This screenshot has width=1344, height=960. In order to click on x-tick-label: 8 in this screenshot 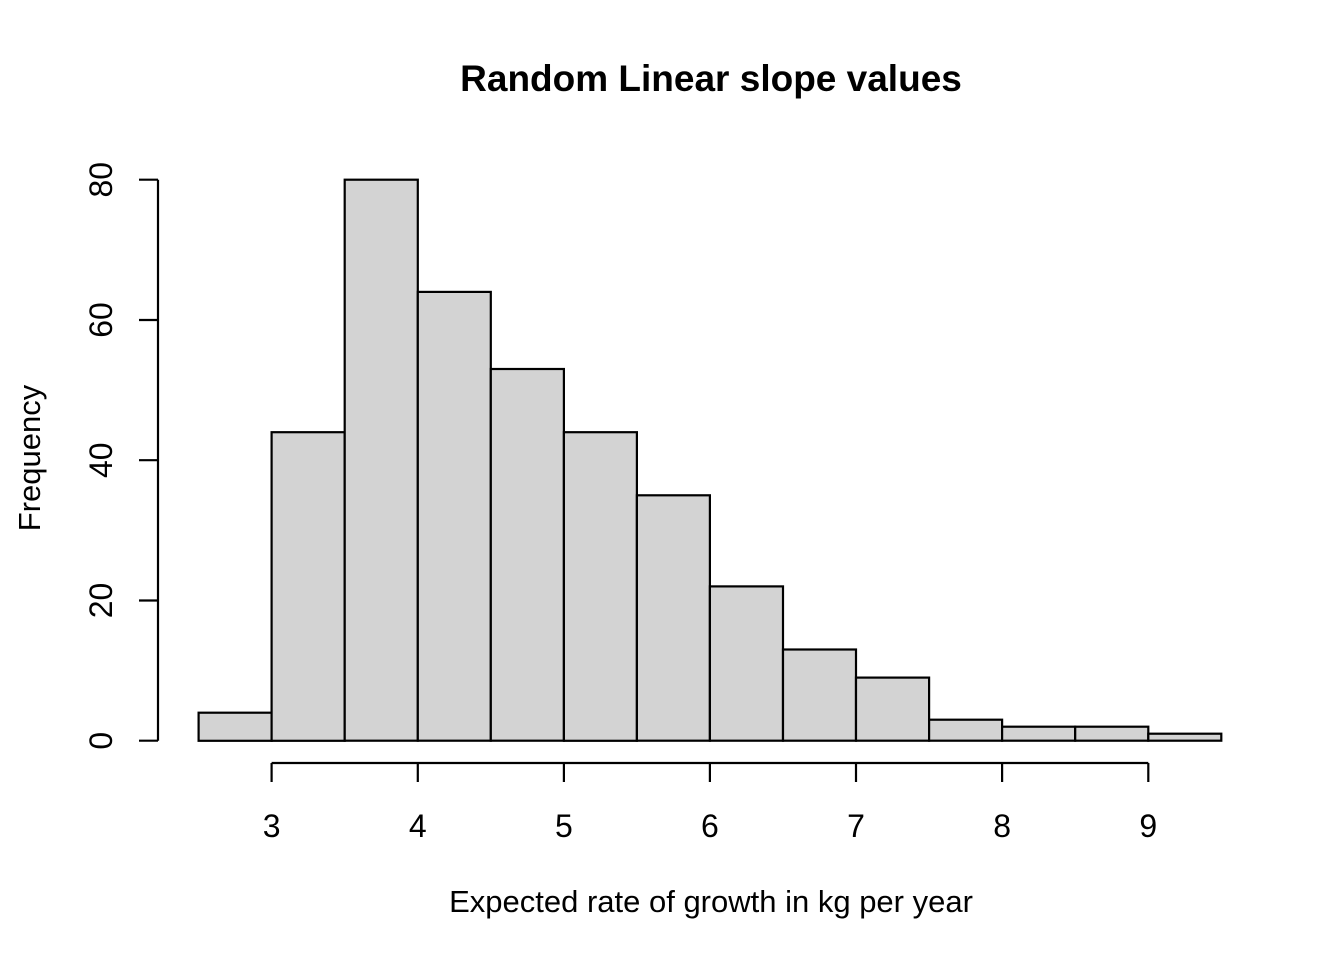, I will do `click(1002, 826)`.